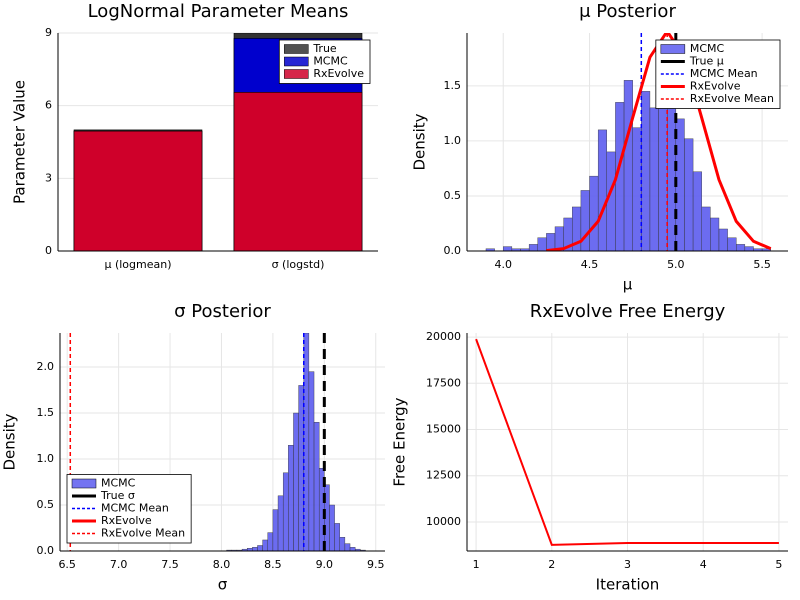 The width and height of the screenshot is (800, 600). What do you see at coordinates (443, 429) in the screenshot?
I see `y-tick-label: 15000` at bounding box center [443, 429].